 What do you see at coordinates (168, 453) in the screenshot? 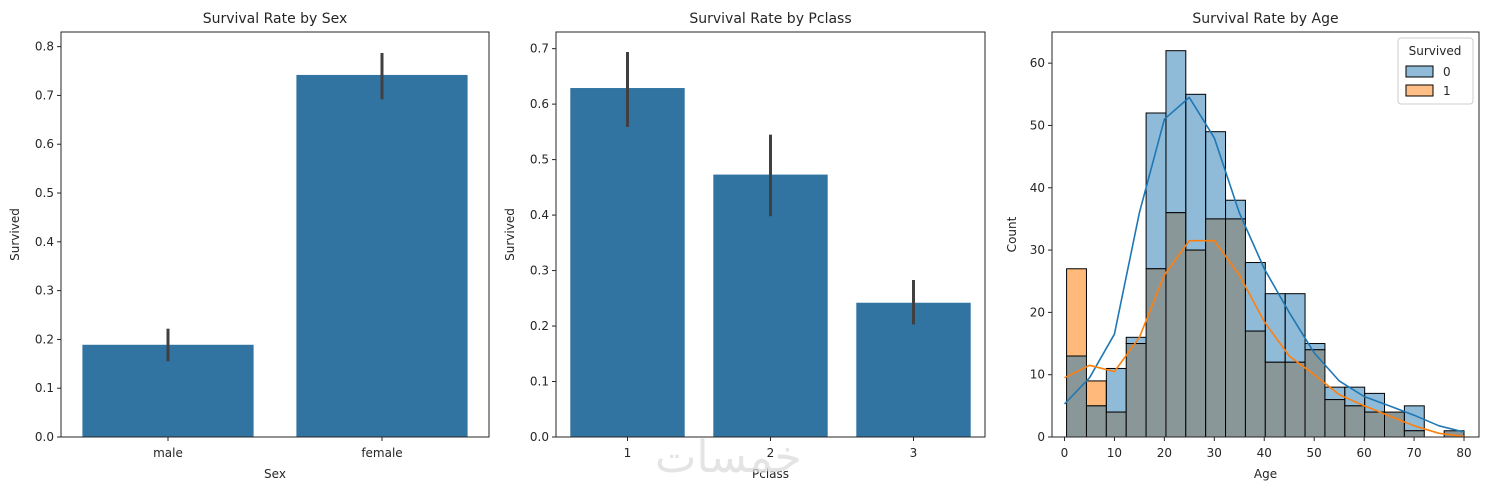
I see `x-tick-label: male` at bounding box center [168, 453].